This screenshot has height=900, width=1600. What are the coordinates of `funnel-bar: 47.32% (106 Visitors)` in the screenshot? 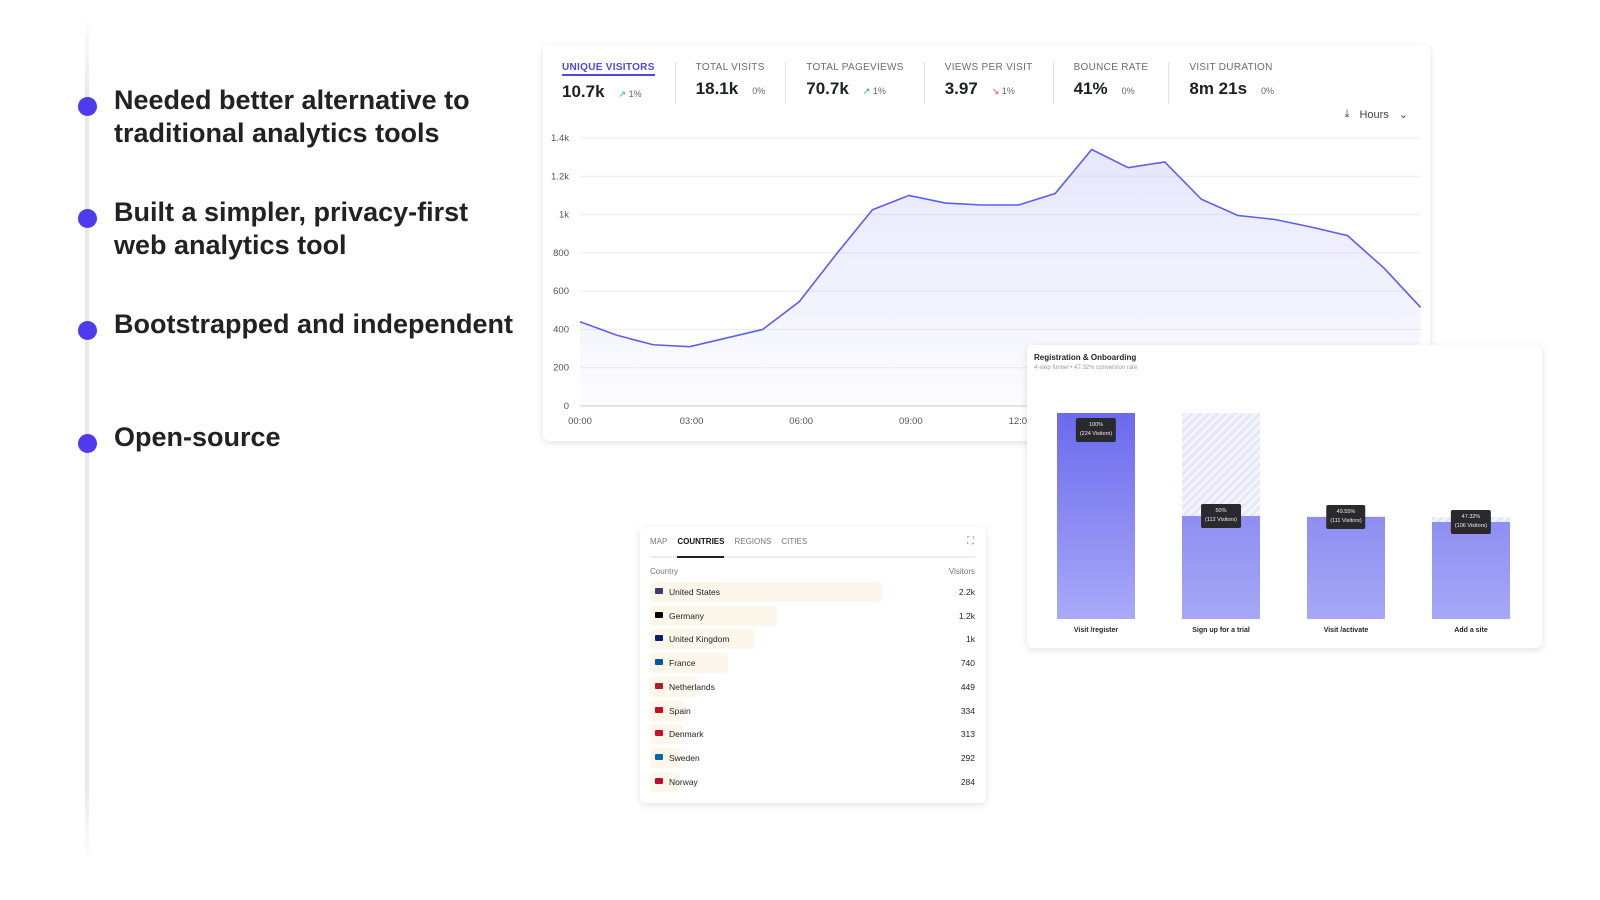 It's located at (1471, 516).